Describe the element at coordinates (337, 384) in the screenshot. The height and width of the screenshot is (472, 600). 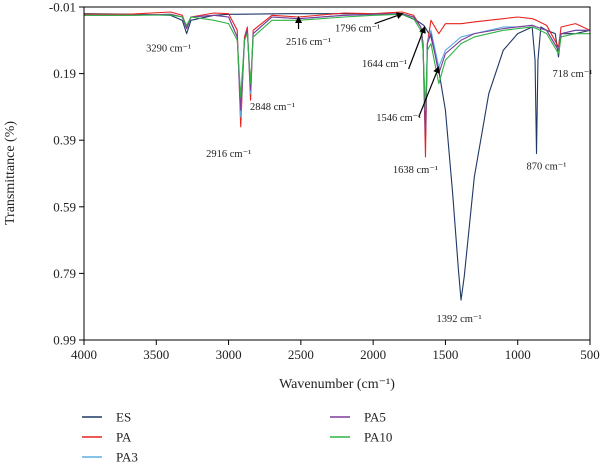
I see `x-axis-title: Wavenumber (cm⁻¹)` at that location.